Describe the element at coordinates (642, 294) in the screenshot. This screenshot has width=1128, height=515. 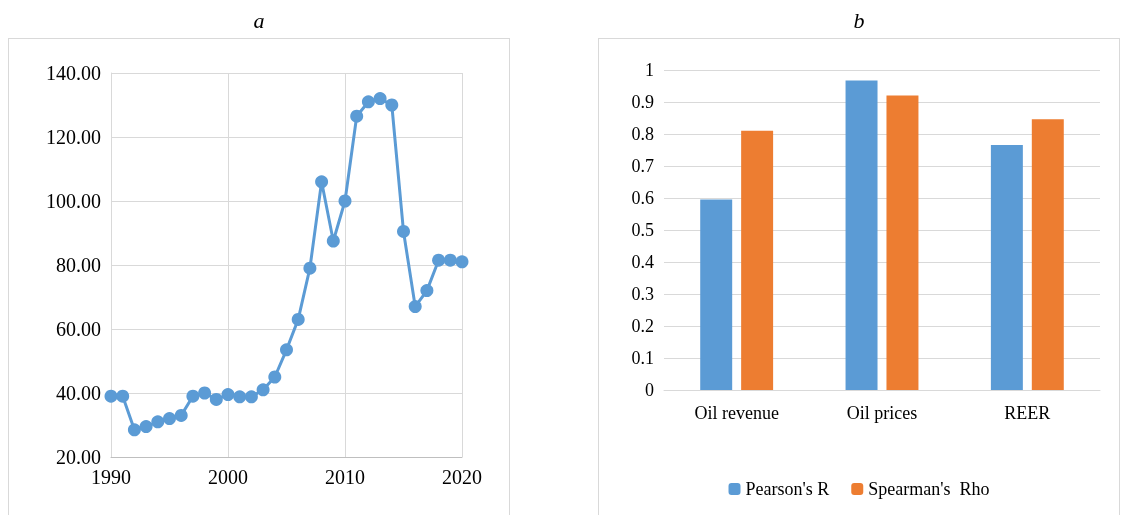
I see `y-tick-label: 0.3` at that location.